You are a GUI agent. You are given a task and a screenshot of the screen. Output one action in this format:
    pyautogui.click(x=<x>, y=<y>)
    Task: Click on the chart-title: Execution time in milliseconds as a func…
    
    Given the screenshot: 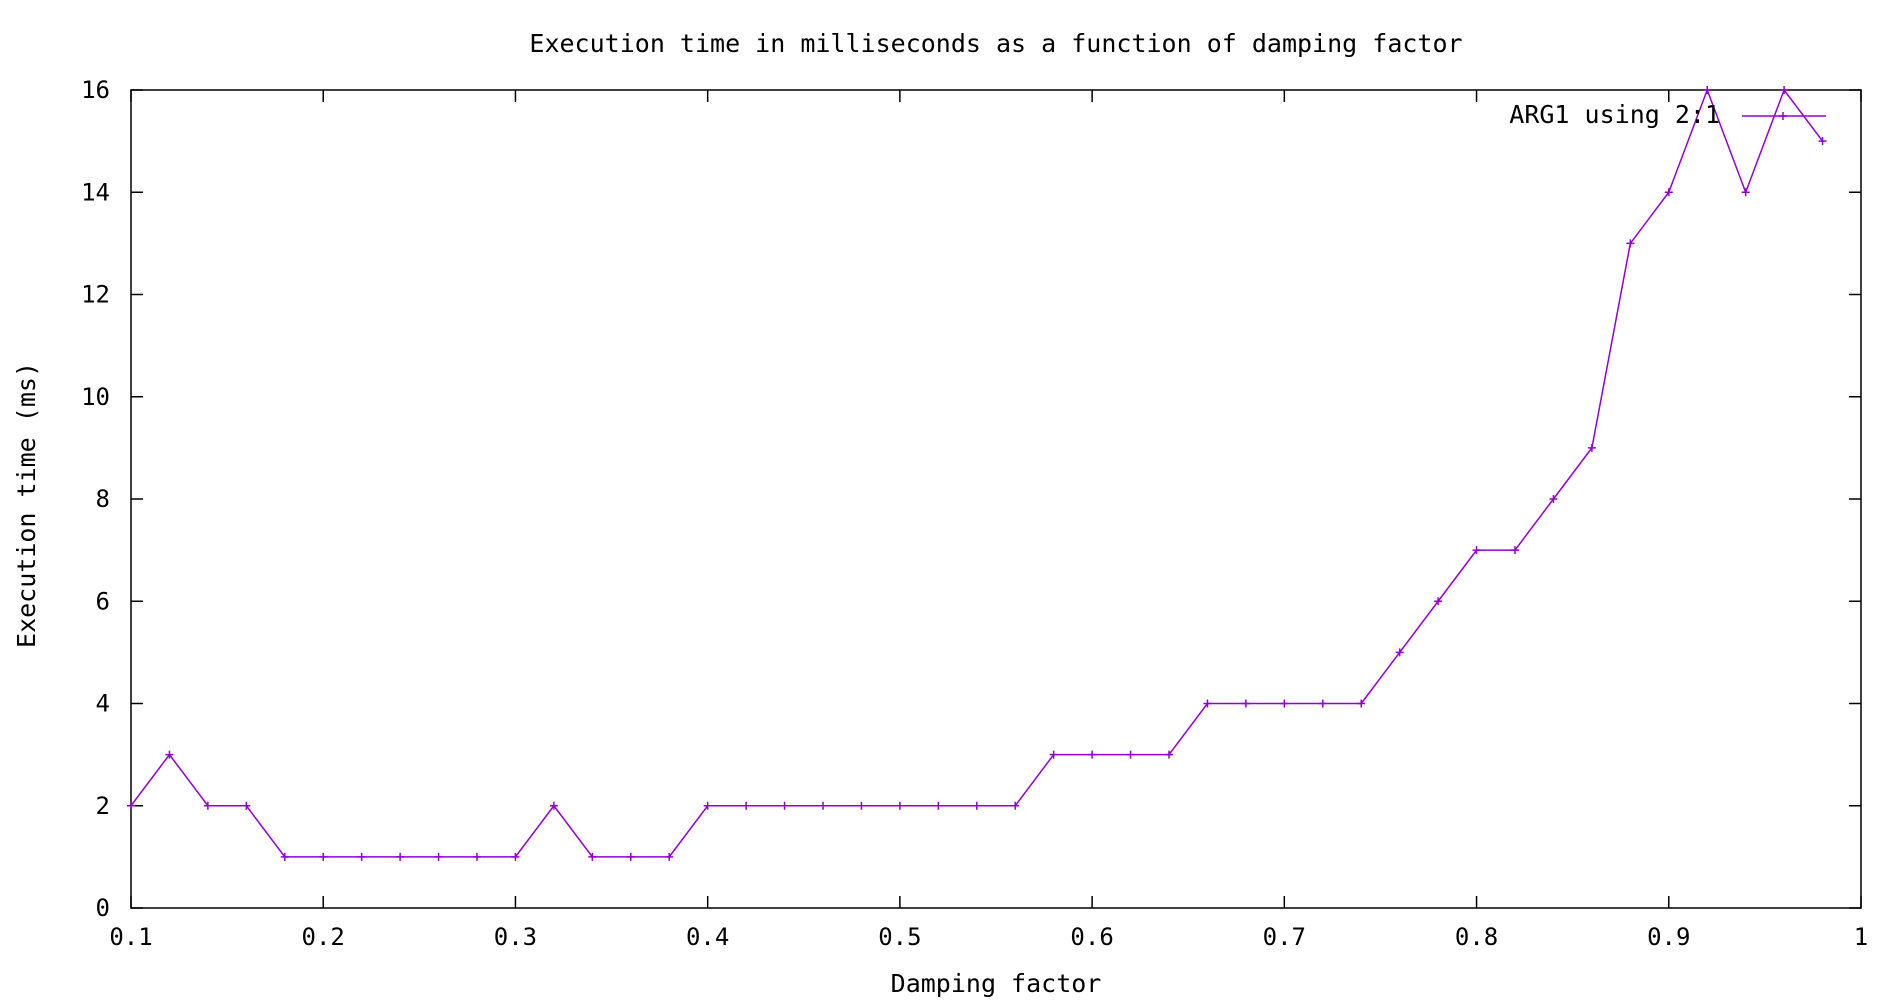 What is the action you would take?
    pyautogui.click(x=995, y=43)
    